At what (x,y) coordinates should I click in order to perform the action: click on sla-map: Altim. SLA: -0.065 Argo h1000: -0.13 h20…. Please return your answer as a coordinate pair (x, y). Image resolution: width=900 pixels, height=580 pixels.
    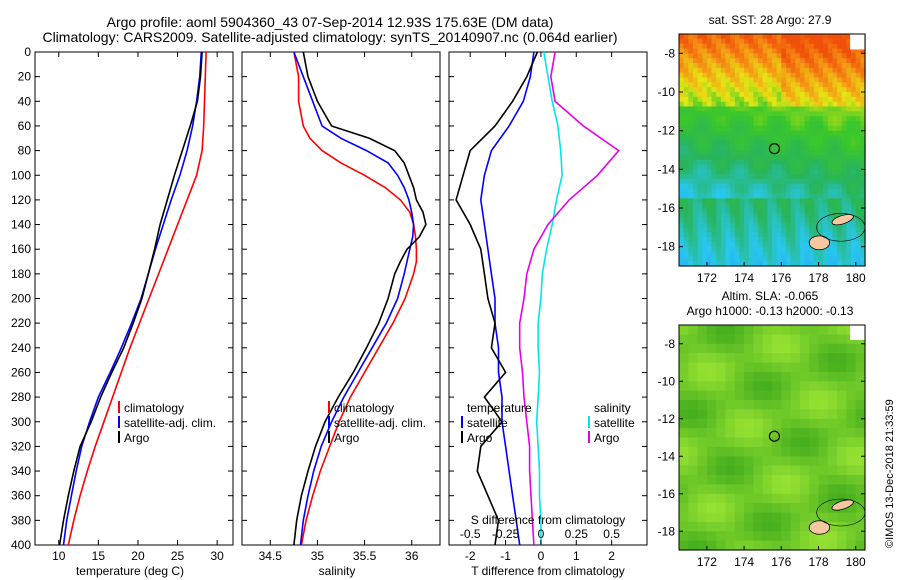
    Looking at the image, I should click on (762, 429).